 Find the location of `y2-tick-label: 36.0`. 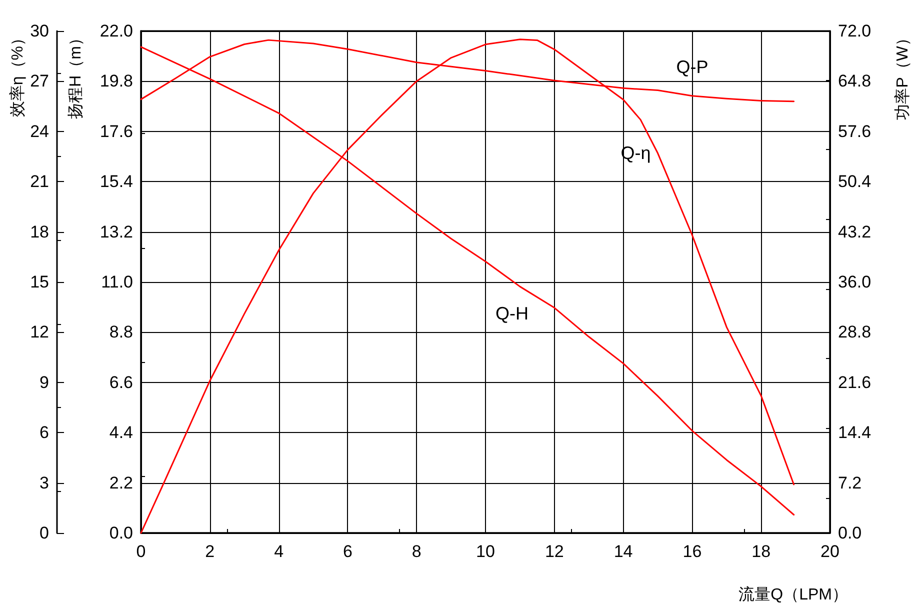

y2-tick-label: 36.0 is located at coordinates (855, 282).